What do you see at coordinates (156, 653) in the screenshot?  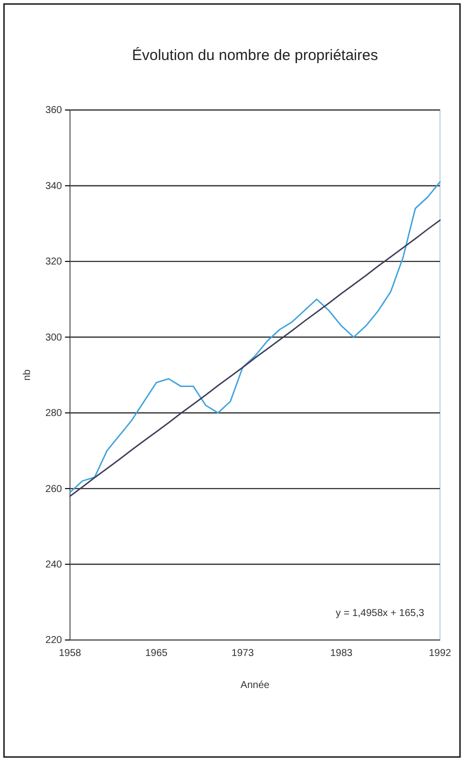 I see `x-tick-label: 1965` at bounding box center [156, 653].